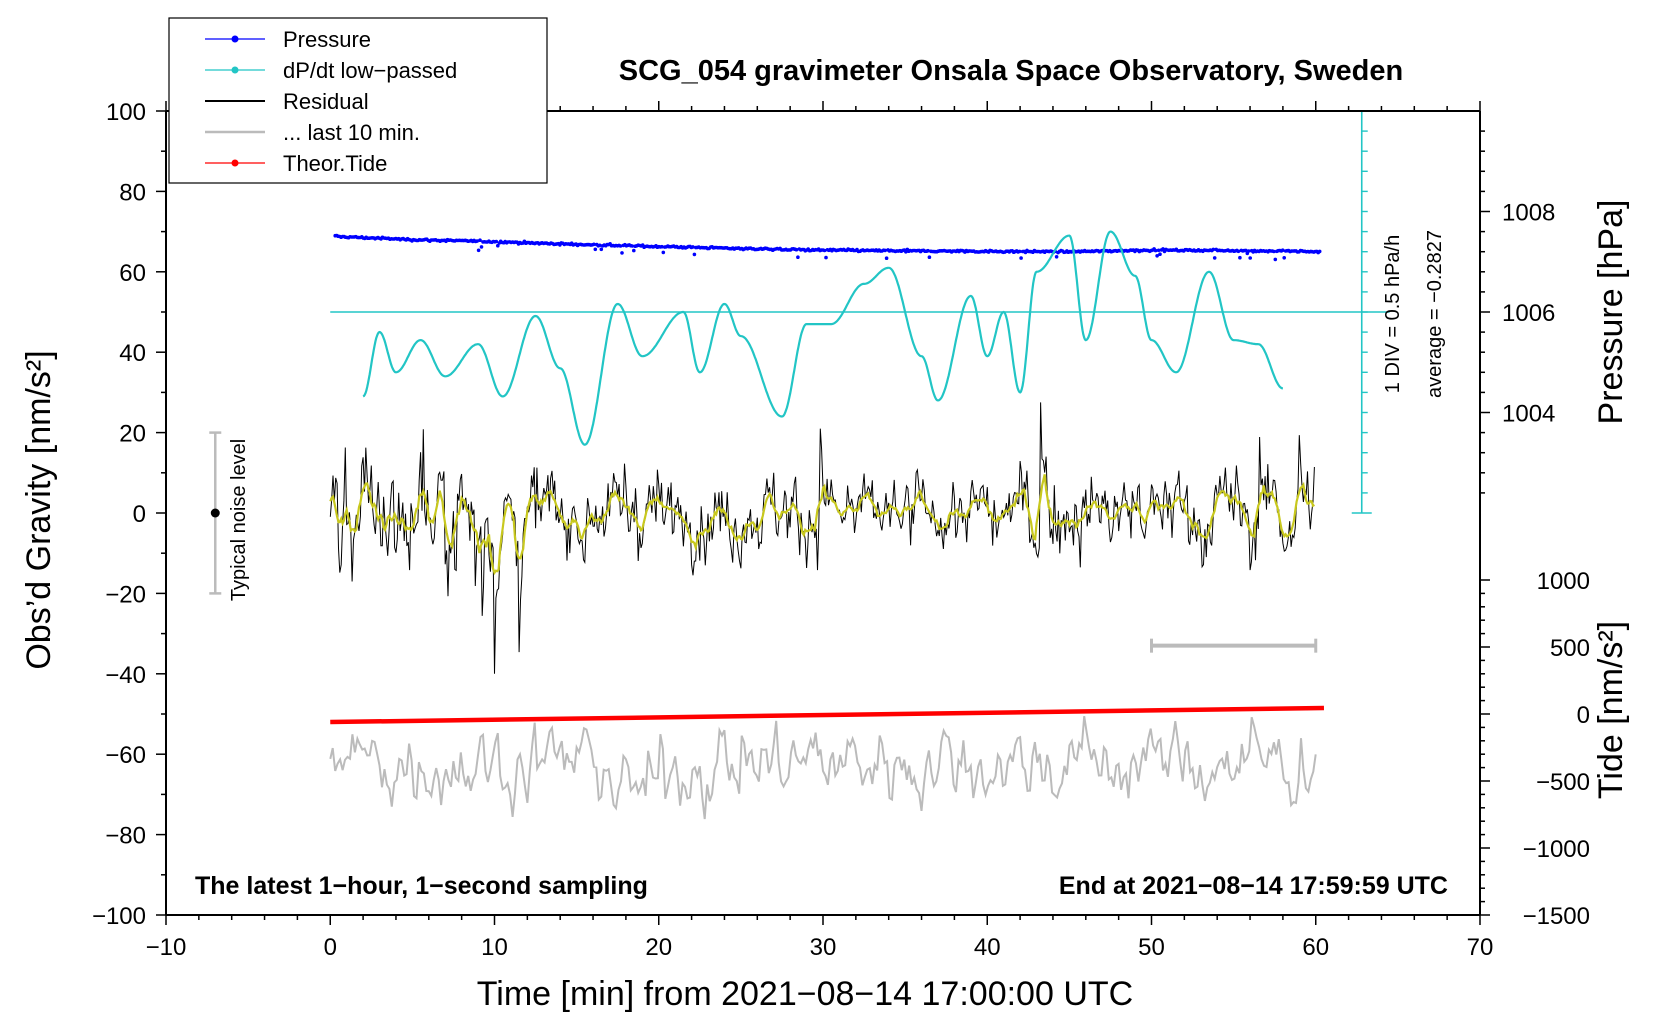  I want to click on x-tick-label: 30, so click(823, 947).